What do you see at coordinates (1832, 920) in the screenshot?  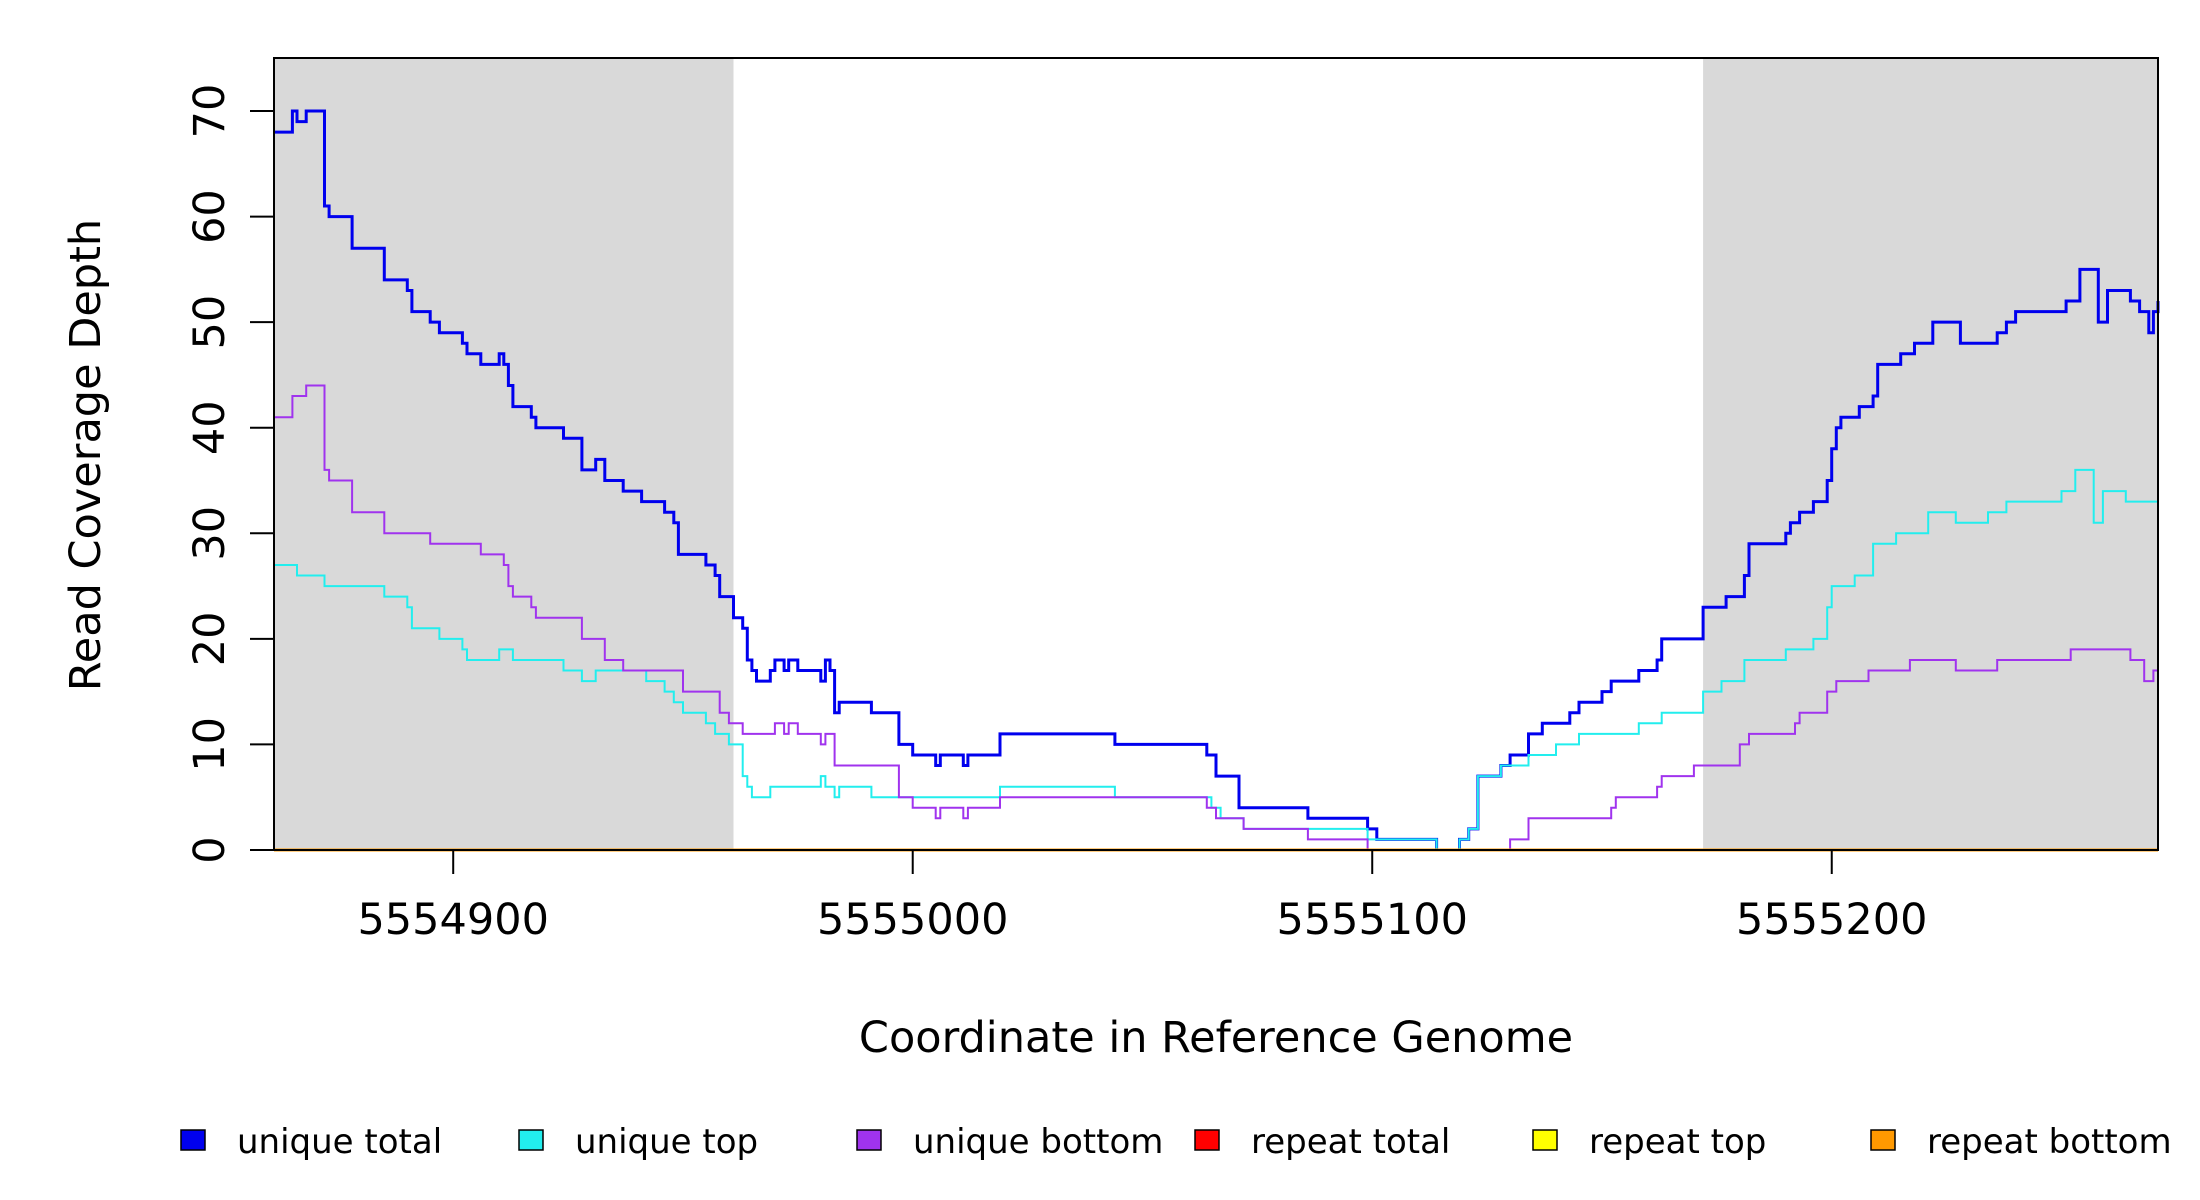 I see `x-tick-label: 5555200` at bounding box center [1832, 920].